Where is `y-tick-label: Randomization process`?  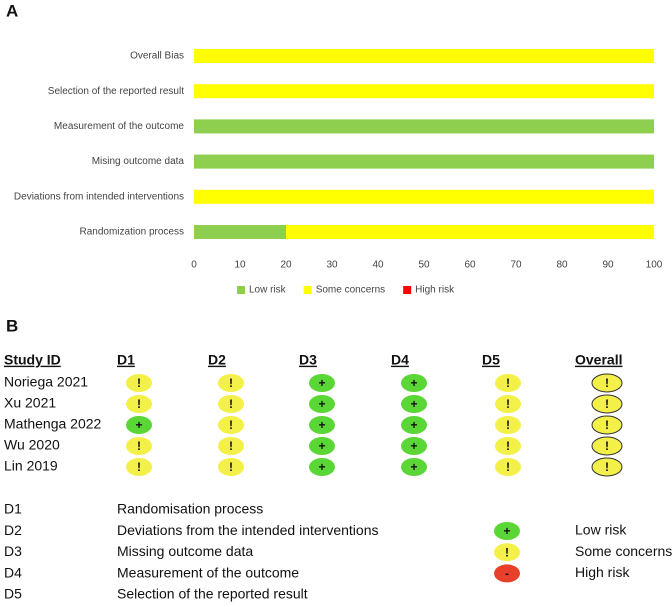 y-tick-label: Randomization process is located at coordinates (132, 232).